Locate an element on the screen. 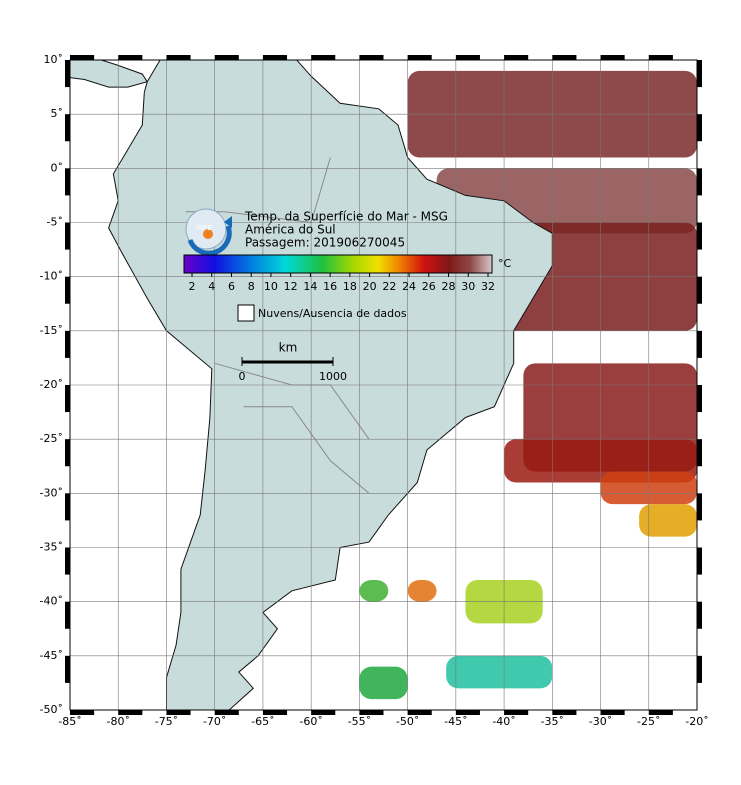 This screenshot has width=741, height=785. lat-label: -20˚ is located at coordinates (51, 384).